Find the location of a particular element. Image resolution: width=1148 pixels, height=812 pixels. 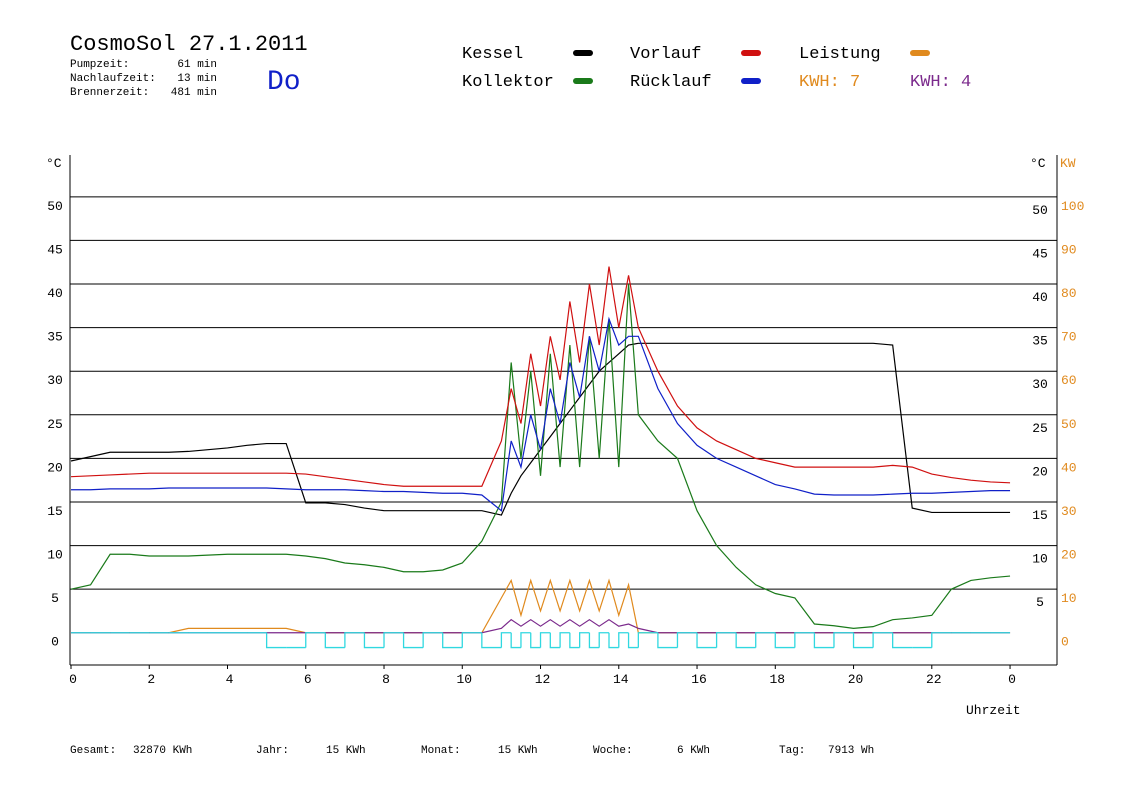

y2-tick-label: 40 is located at coordinates (1069, 467).